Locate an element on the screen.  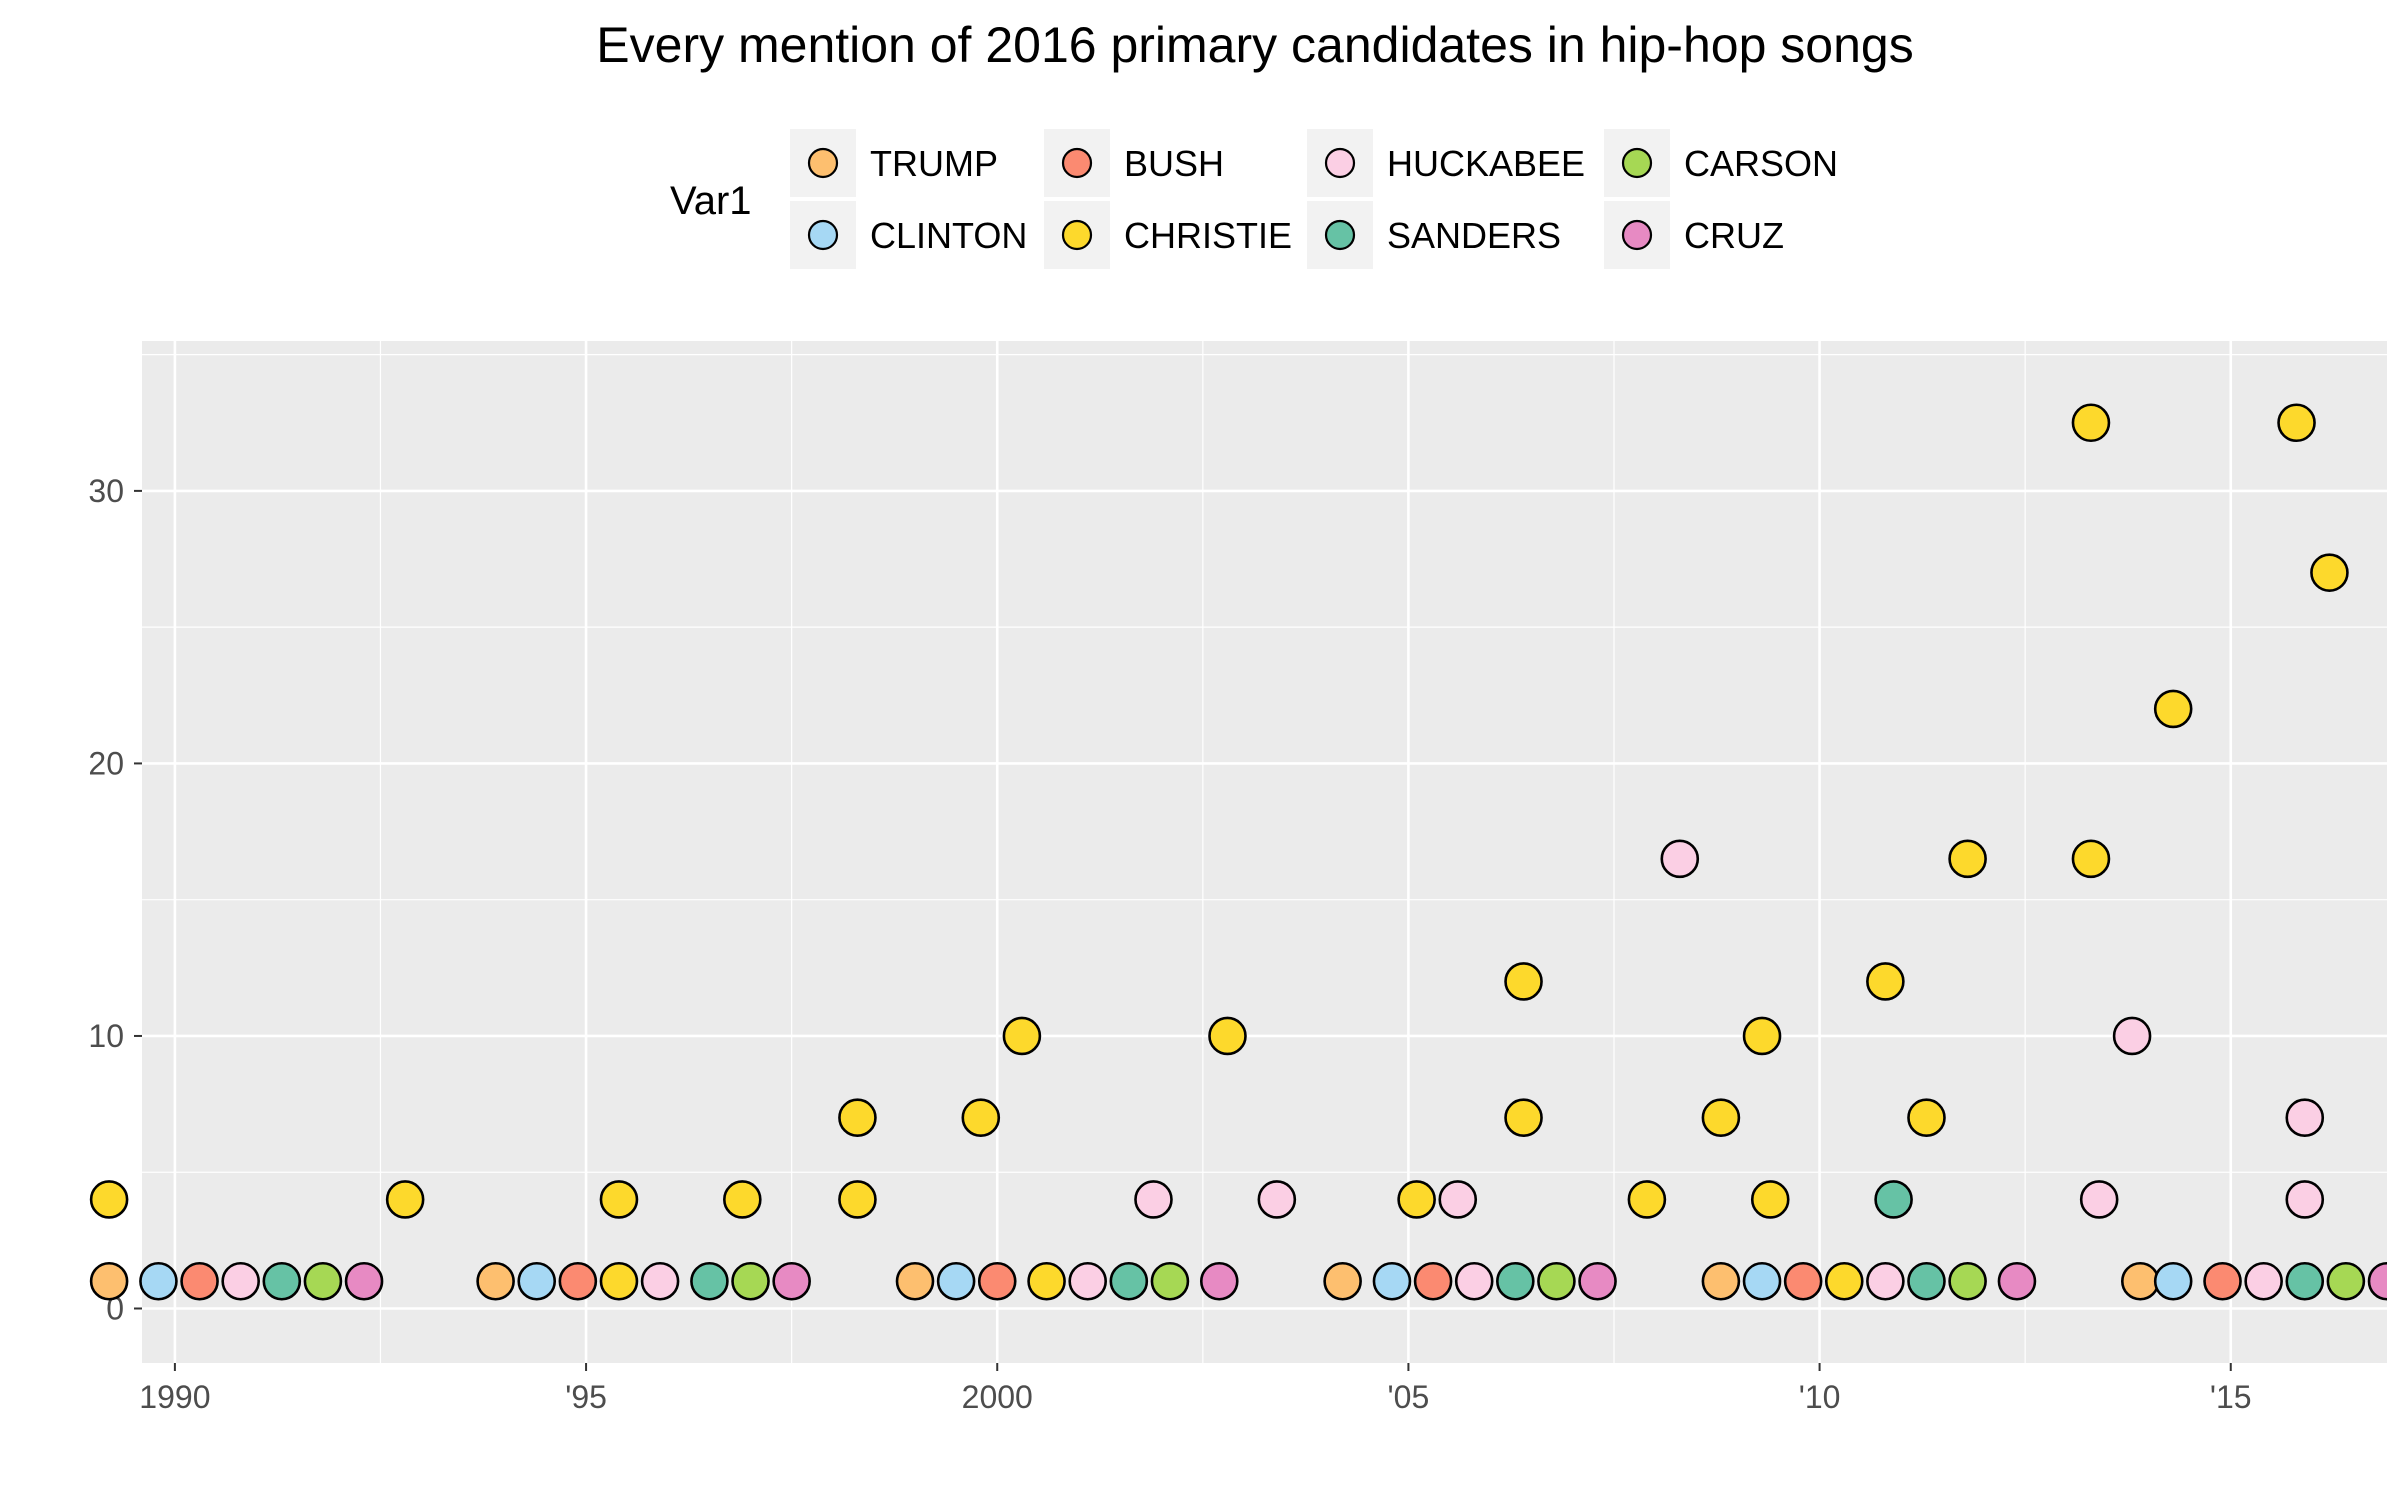
x-tick-label: 1990 is located at coordinates (174, 1397).